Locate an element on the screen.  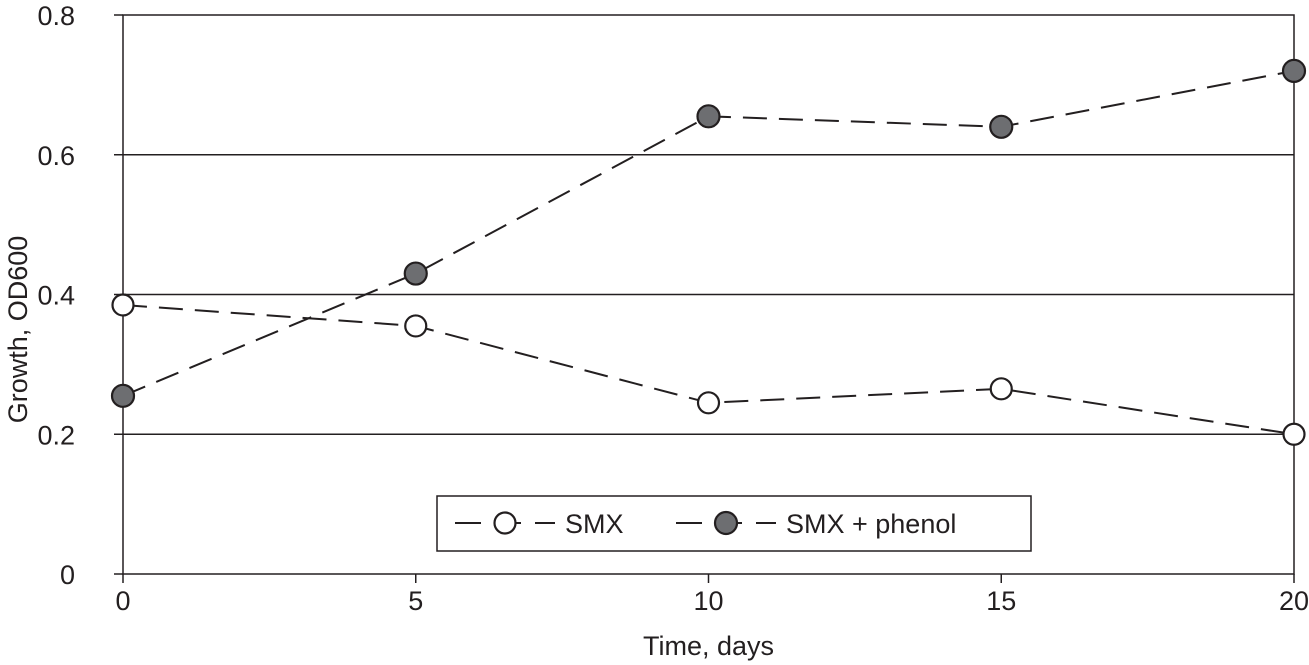
y-axis-title: Growth, OD600 is located at coordinates (18, 330).